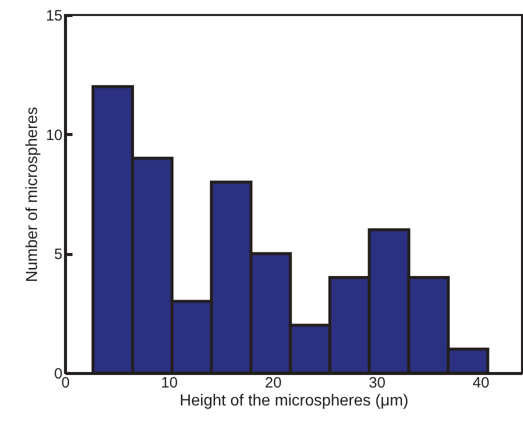 Image resolution: width=523 pixels, height=427 pixels. I want to click on y-tick-label: 5, so click(58, 255).